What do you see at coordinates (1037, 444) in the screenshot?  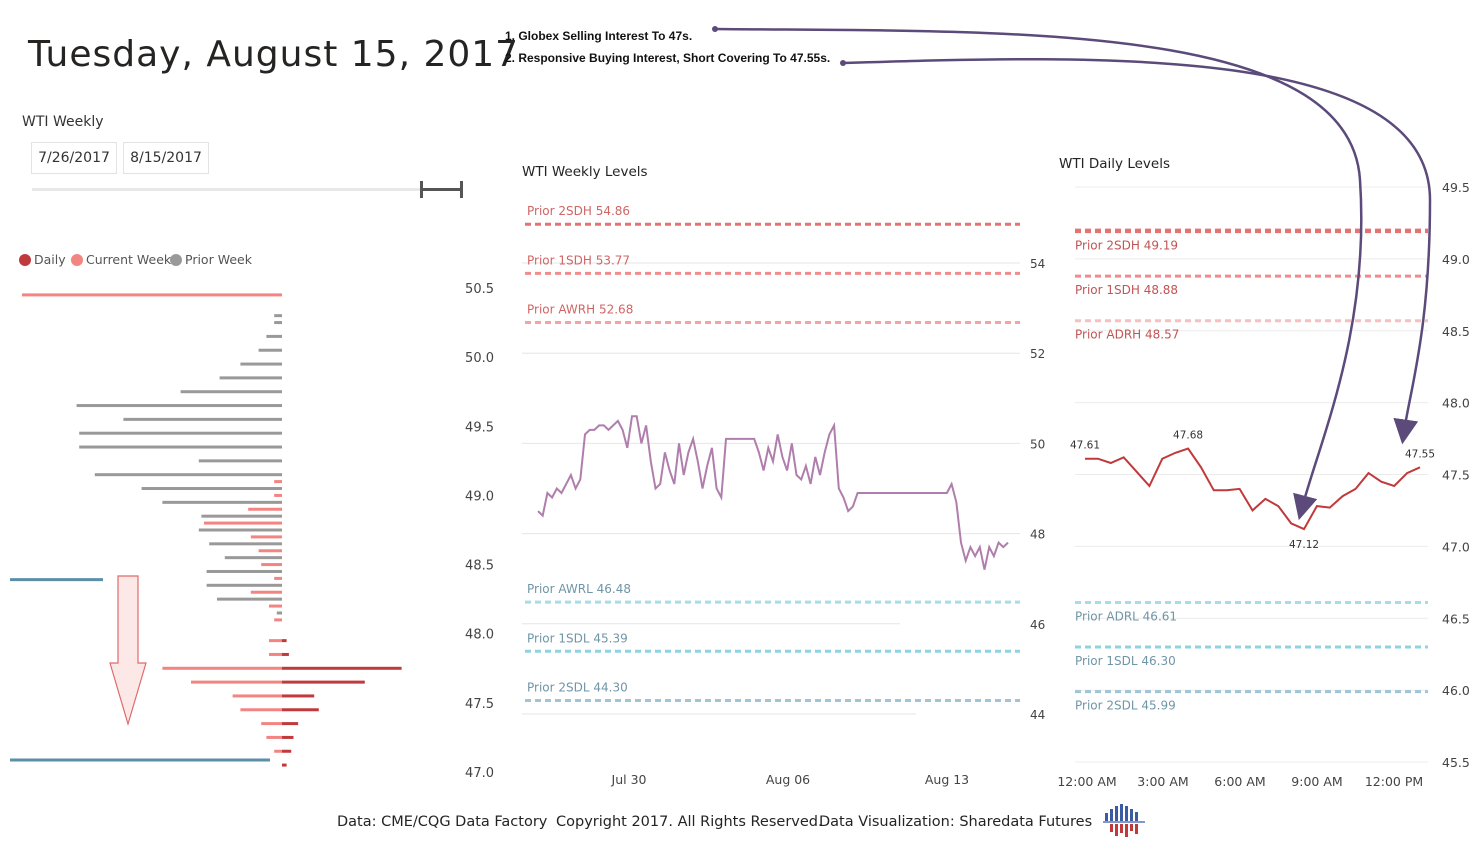 I see `weekly-y-tick: 50` at bounding box center [1037, 444].